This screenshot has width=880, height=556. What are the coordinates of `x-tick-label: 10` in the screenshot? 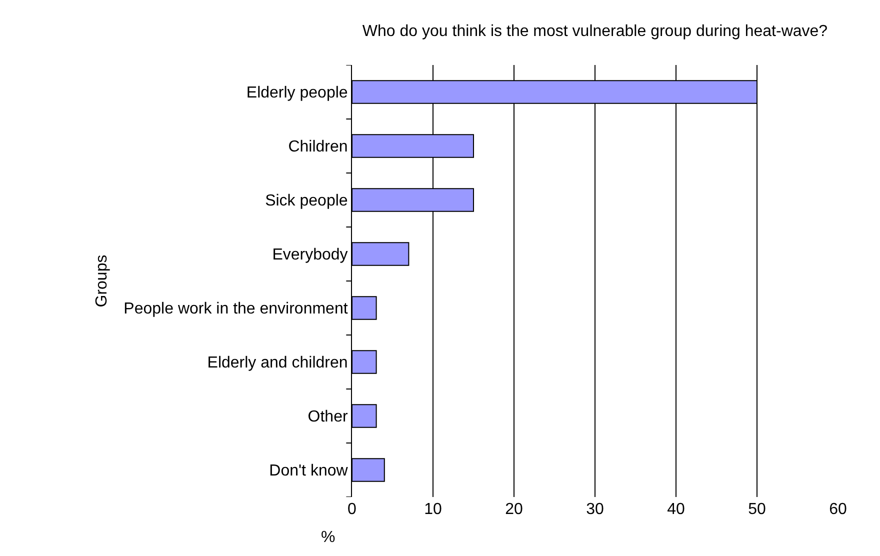 It's located at (433, 509).